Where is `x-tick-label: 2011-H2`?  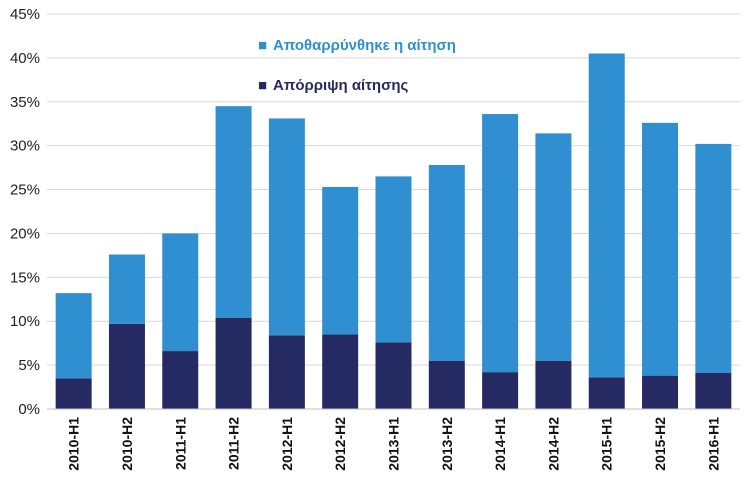 x-tick-label: 2011-H2 is located at coordinates (234, 443).